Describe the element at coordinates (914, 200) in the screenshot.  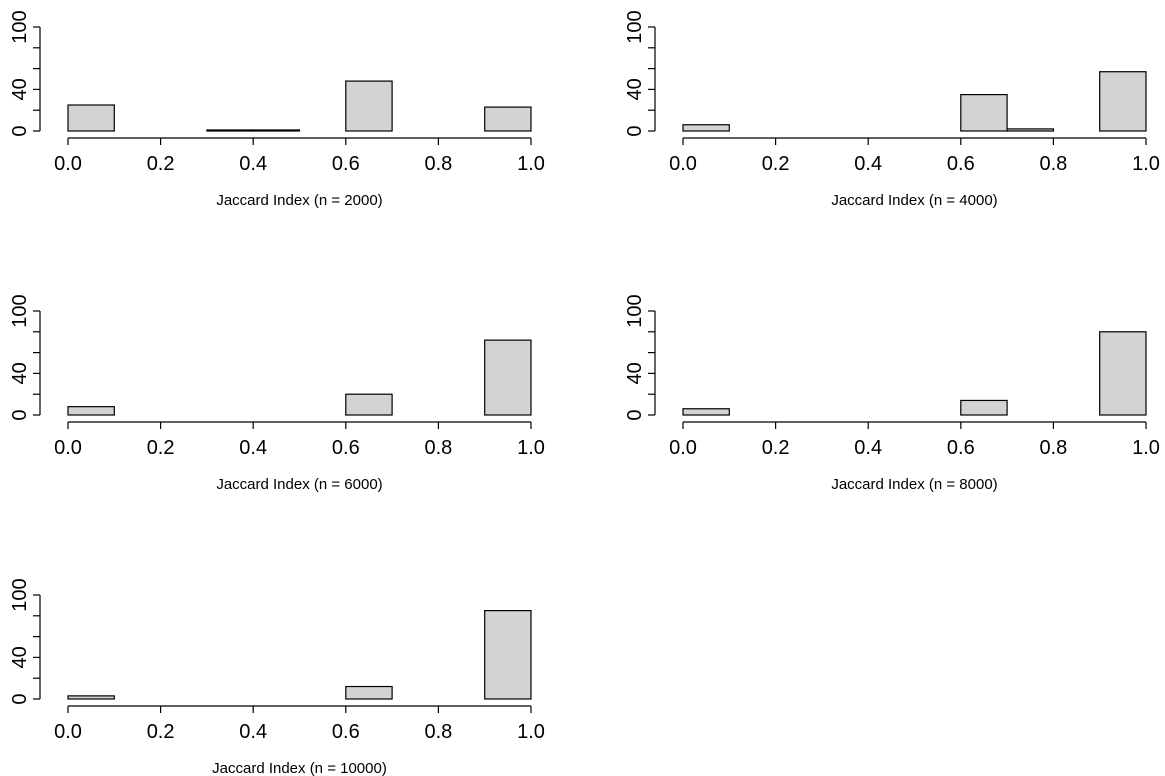
I see `x-axis-label: Jaccard Index (n = 4000)` at that location.